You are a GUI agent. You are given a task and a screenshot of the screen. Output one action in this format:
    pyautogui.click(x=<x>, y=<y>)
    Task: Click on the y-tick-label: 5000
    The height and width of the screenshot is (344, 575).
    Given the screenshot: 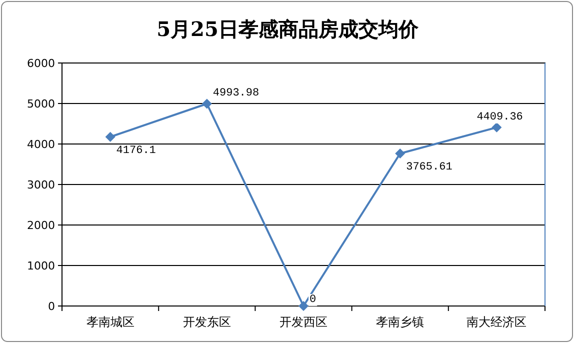 What is the action you would take?
    pyautogui.click(x=41, y=104)
    